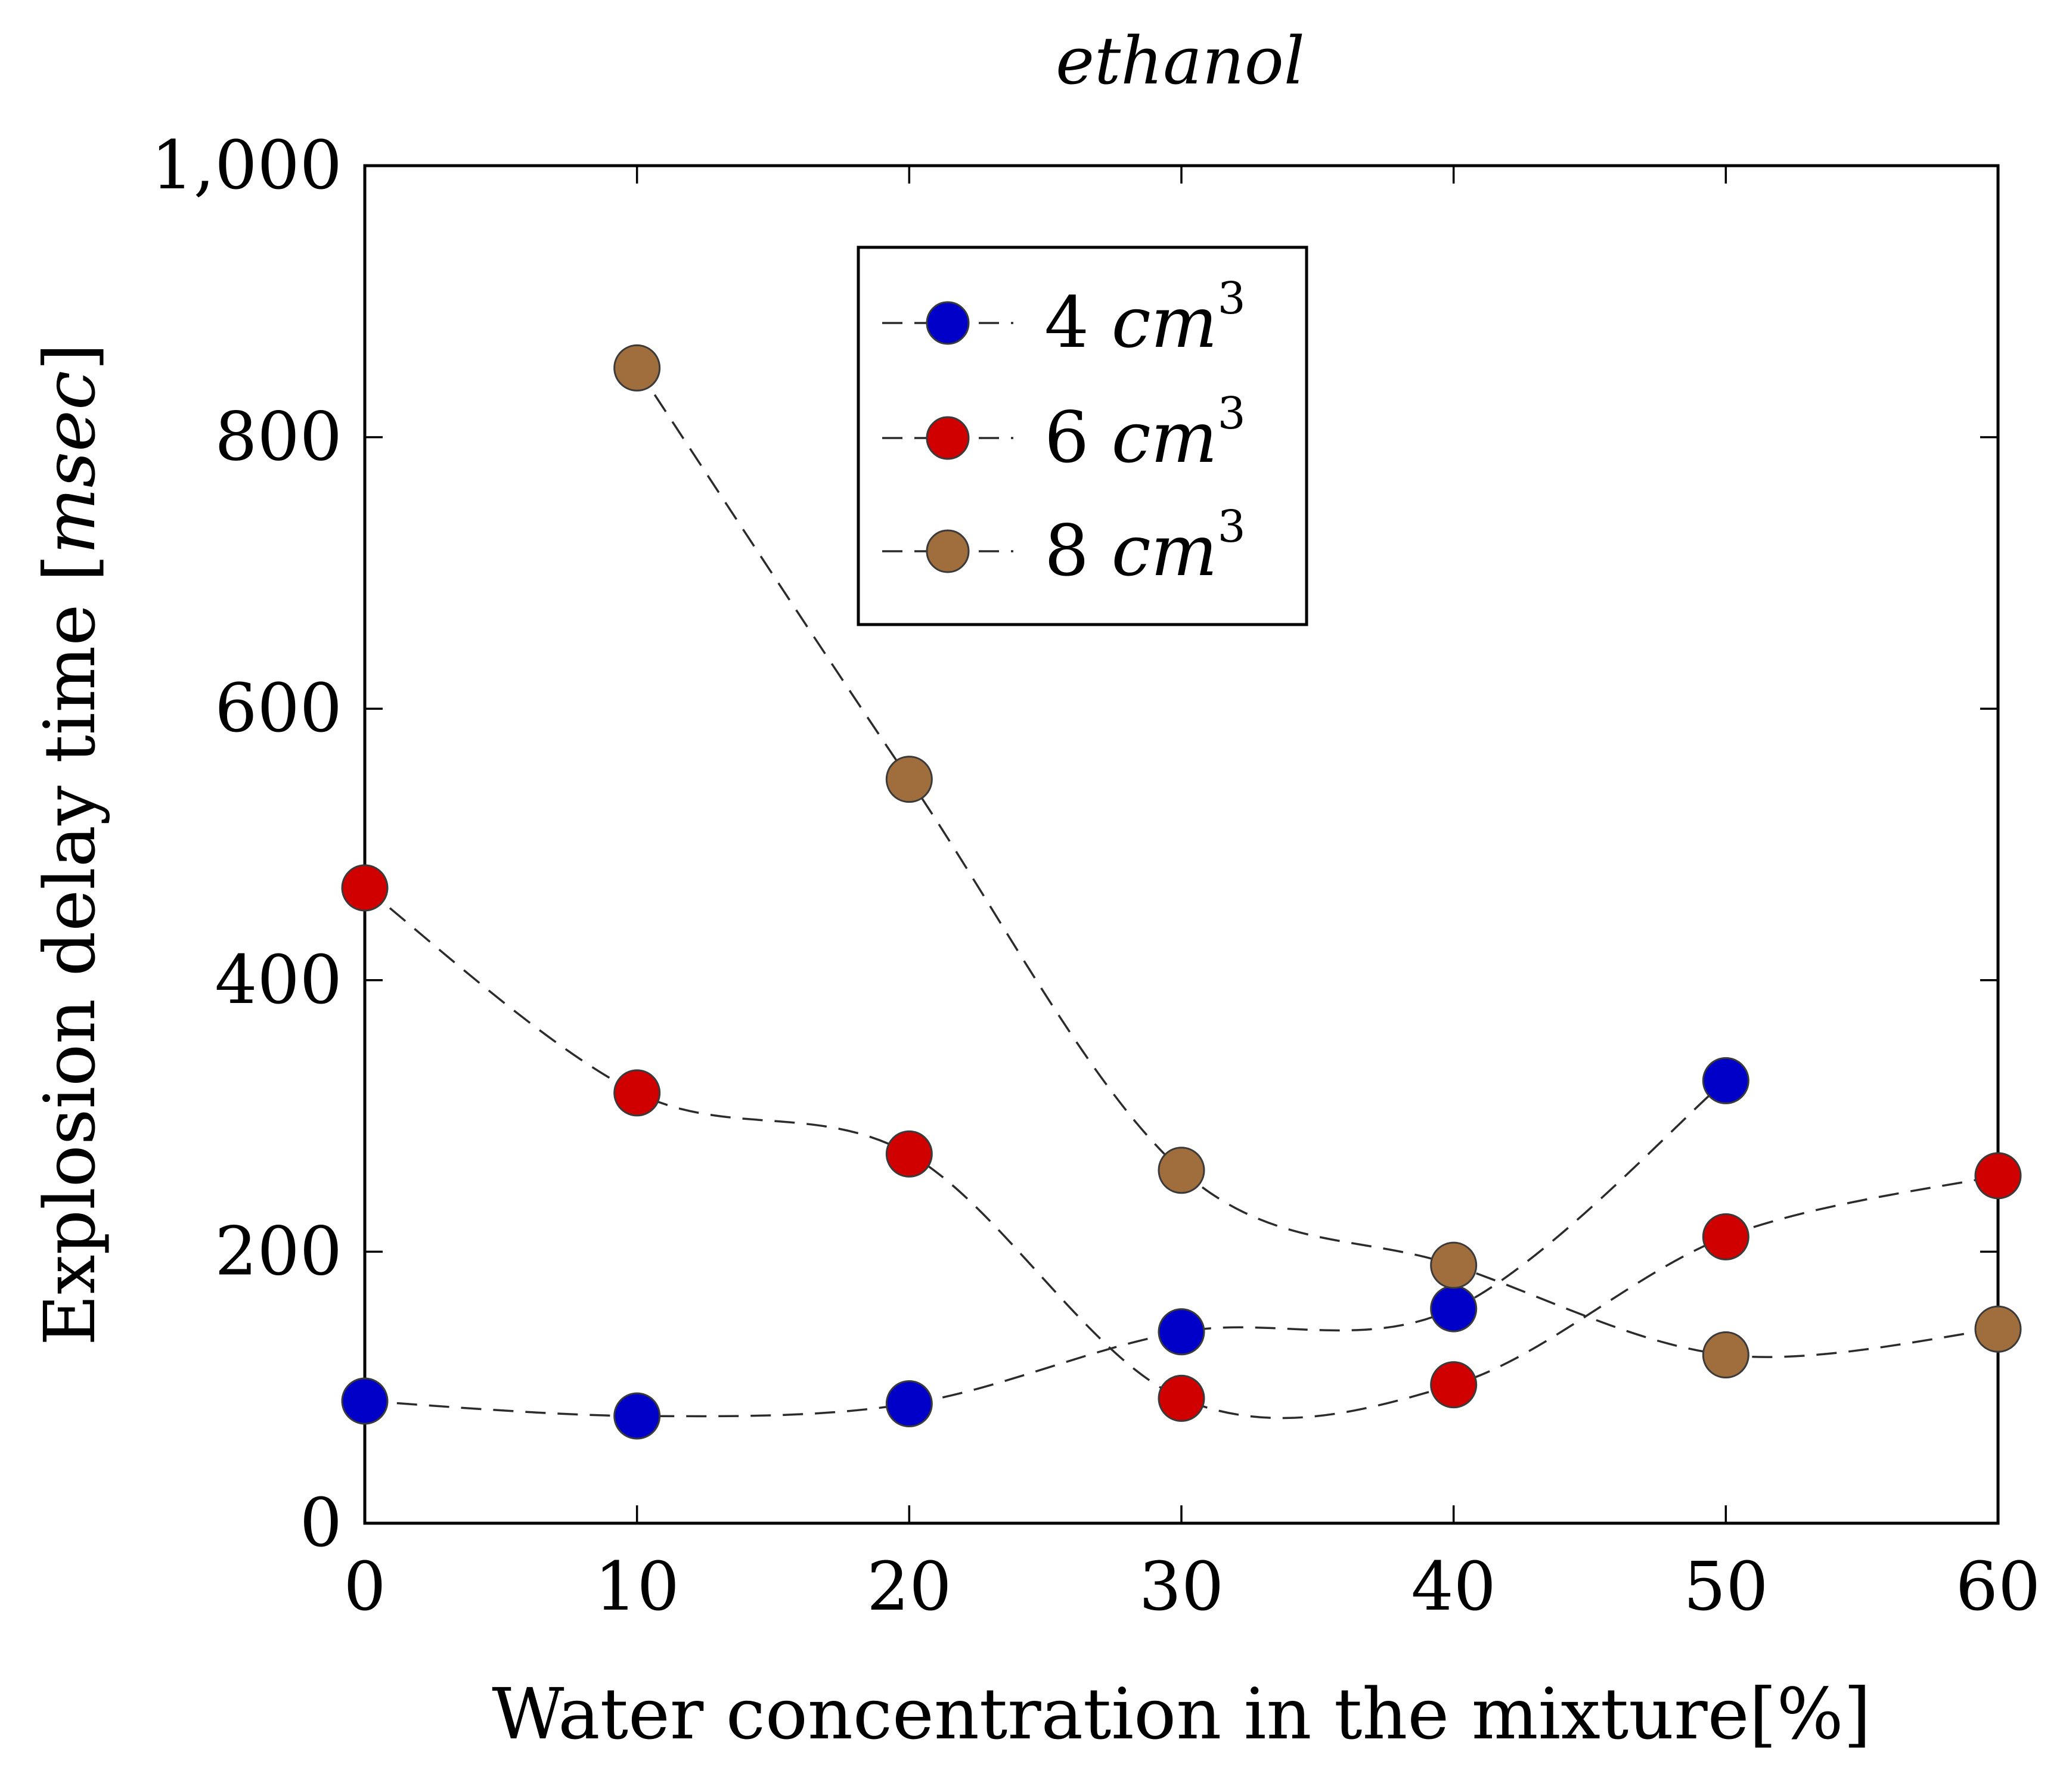  I want to click on x-tick-label: 0, so click(364, 1587).